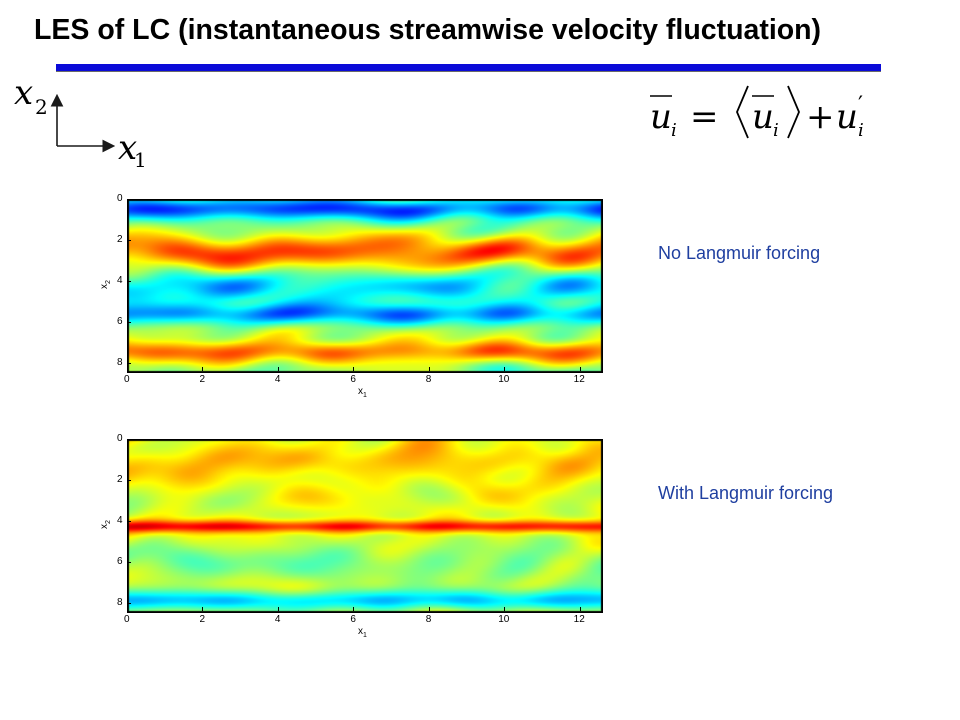 The width and height of the screenshot is (960, 720). Describe the element at coordinates (739, 253) in the screenshot. I see `panel-label-no-forcing: No Langmuir forcing` at that location.